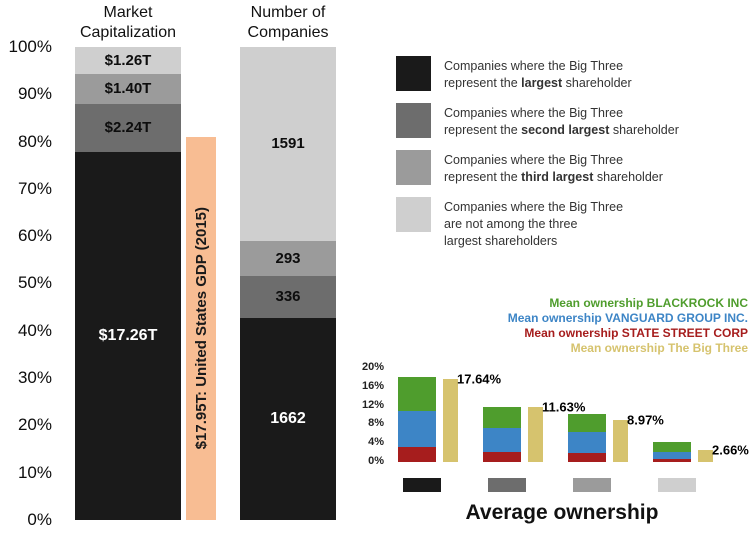 Image resolution: width=754 pixels, height=540 pixels. Describe the element at coordinates (507, 485) in the screenshot. I see `category-swatch-second` at that location.